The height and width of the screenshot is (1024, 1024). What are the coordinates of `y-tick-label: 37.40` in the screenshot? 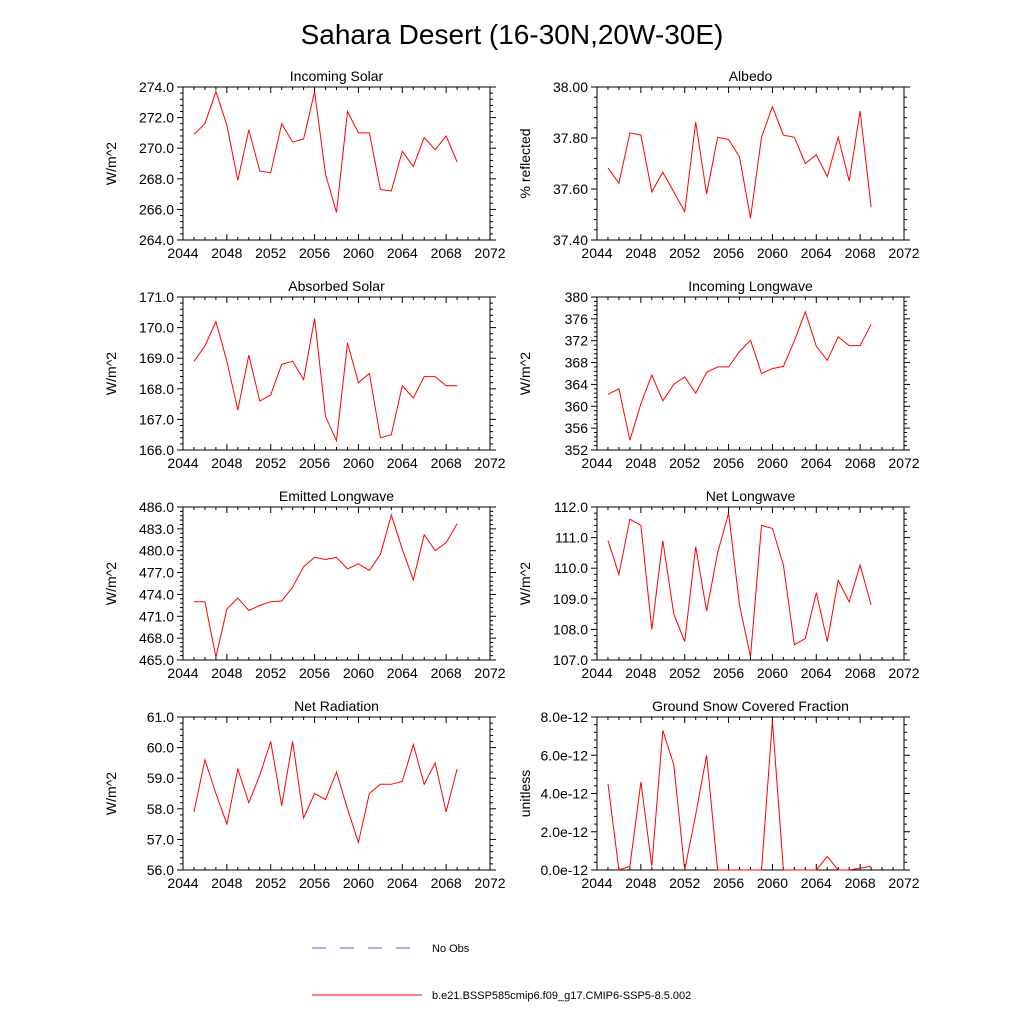 It's located at (570, 240).